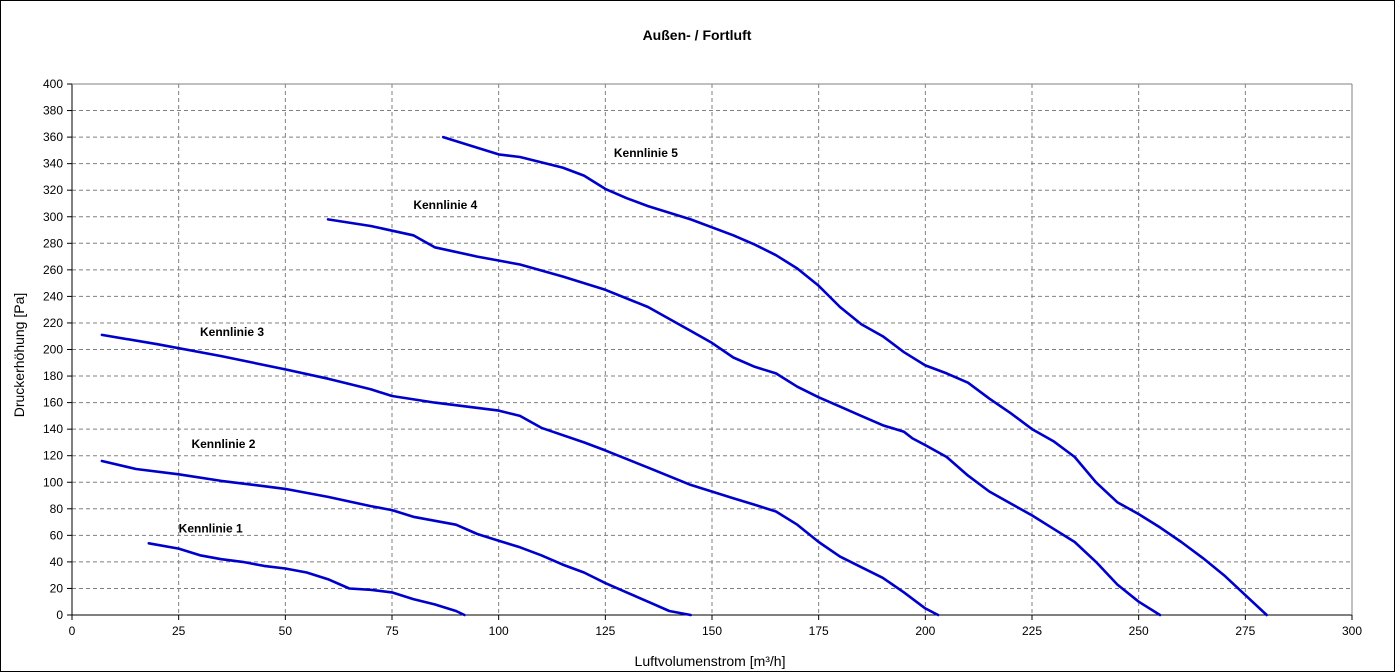 This screenshot has width=1395, height=672. What do you see at coordinates (53, 84) in the screenshot?
I see `y-tick-label: 400` at bounding box center [53, 84].